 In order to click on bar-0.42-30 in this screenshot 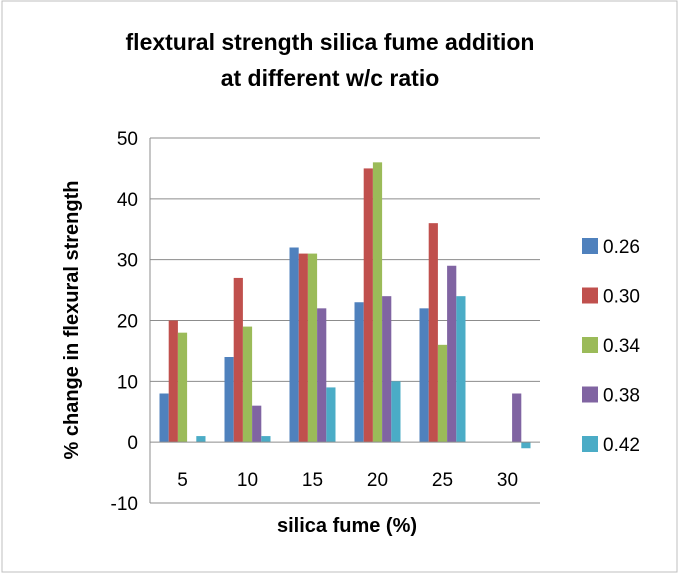, I will do `click(526, 445)`.